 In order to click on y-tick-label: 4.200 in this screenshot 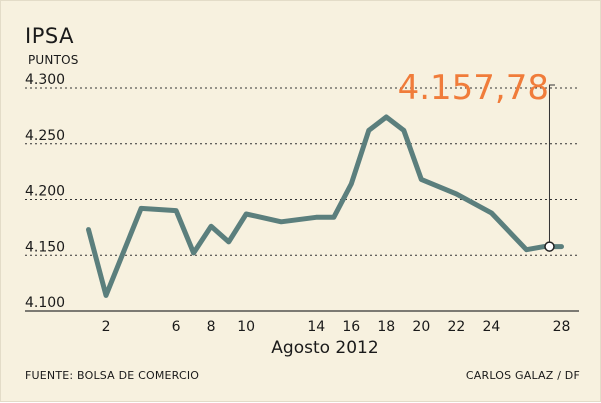, I will do `click(45, 192)`.